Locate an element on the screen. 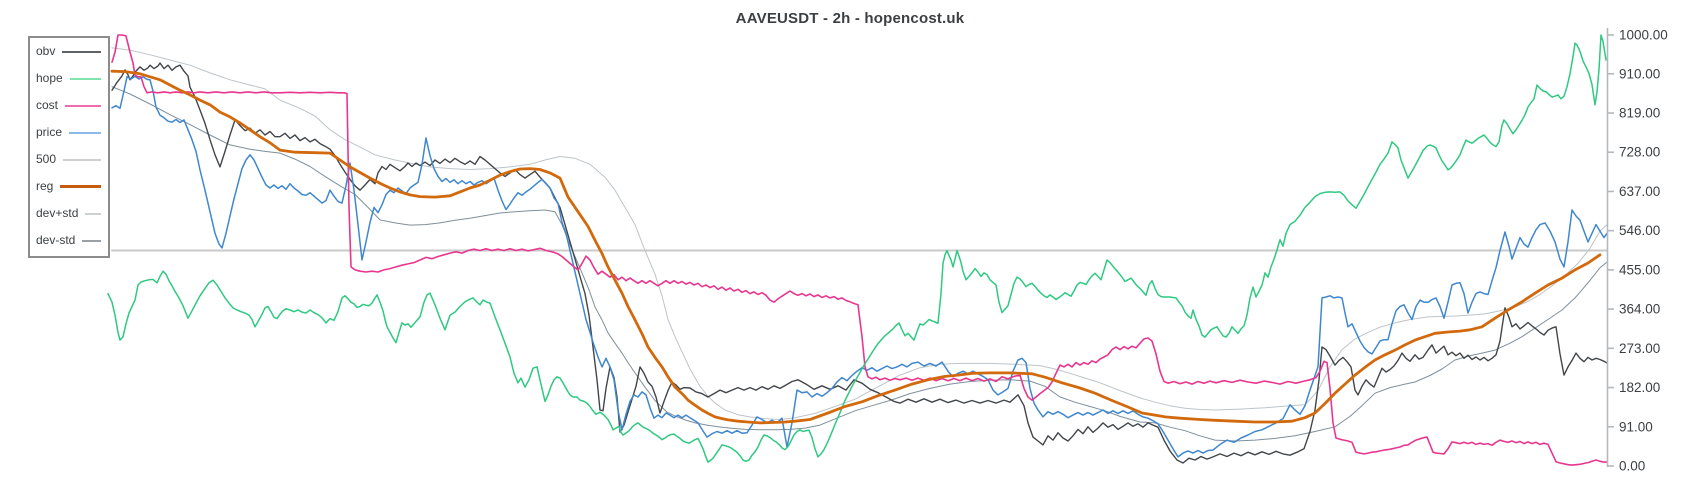 Image resolution: width=1700 pixels, height=500 pixels. y-axis-tick-label: 819.00 is located at coordinates (1639, 113).